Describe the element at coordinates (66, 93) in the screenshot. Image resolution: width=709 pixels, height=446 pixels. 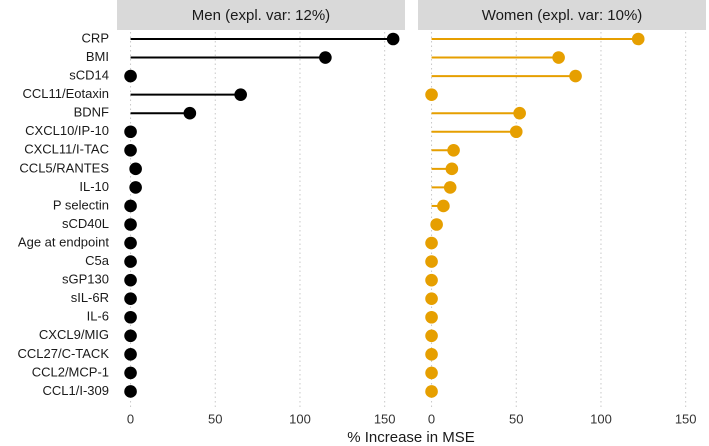
I see `category-label: CCL11/Eotaxin` at that location.